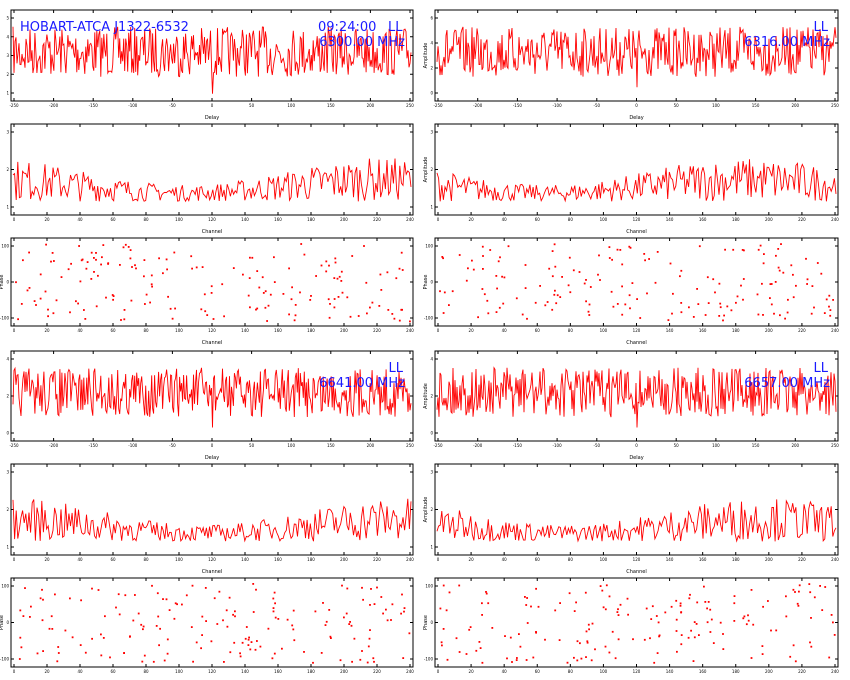 This screenshot has width=850, height=680. I want to click on x-tick-label: 0, so click(438, 559).